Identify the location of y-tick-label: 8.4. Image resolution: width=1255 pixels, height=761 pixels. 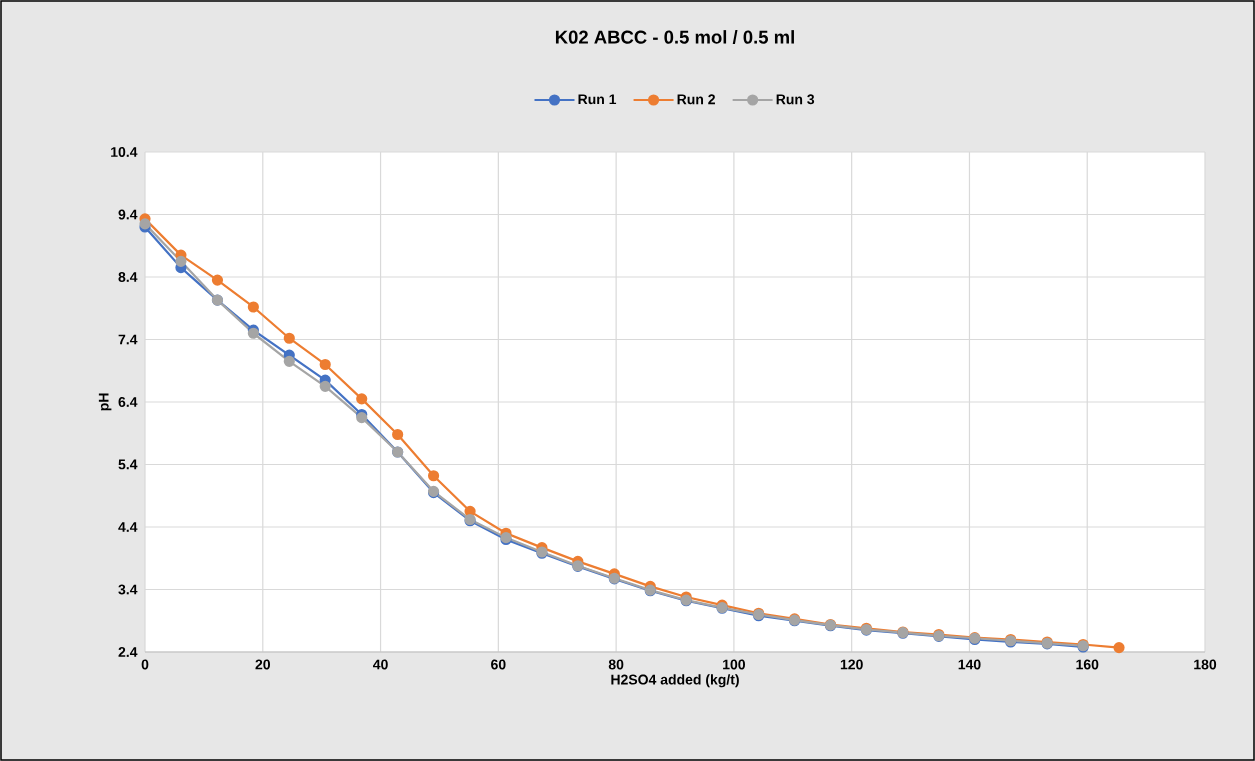
(128, 277).